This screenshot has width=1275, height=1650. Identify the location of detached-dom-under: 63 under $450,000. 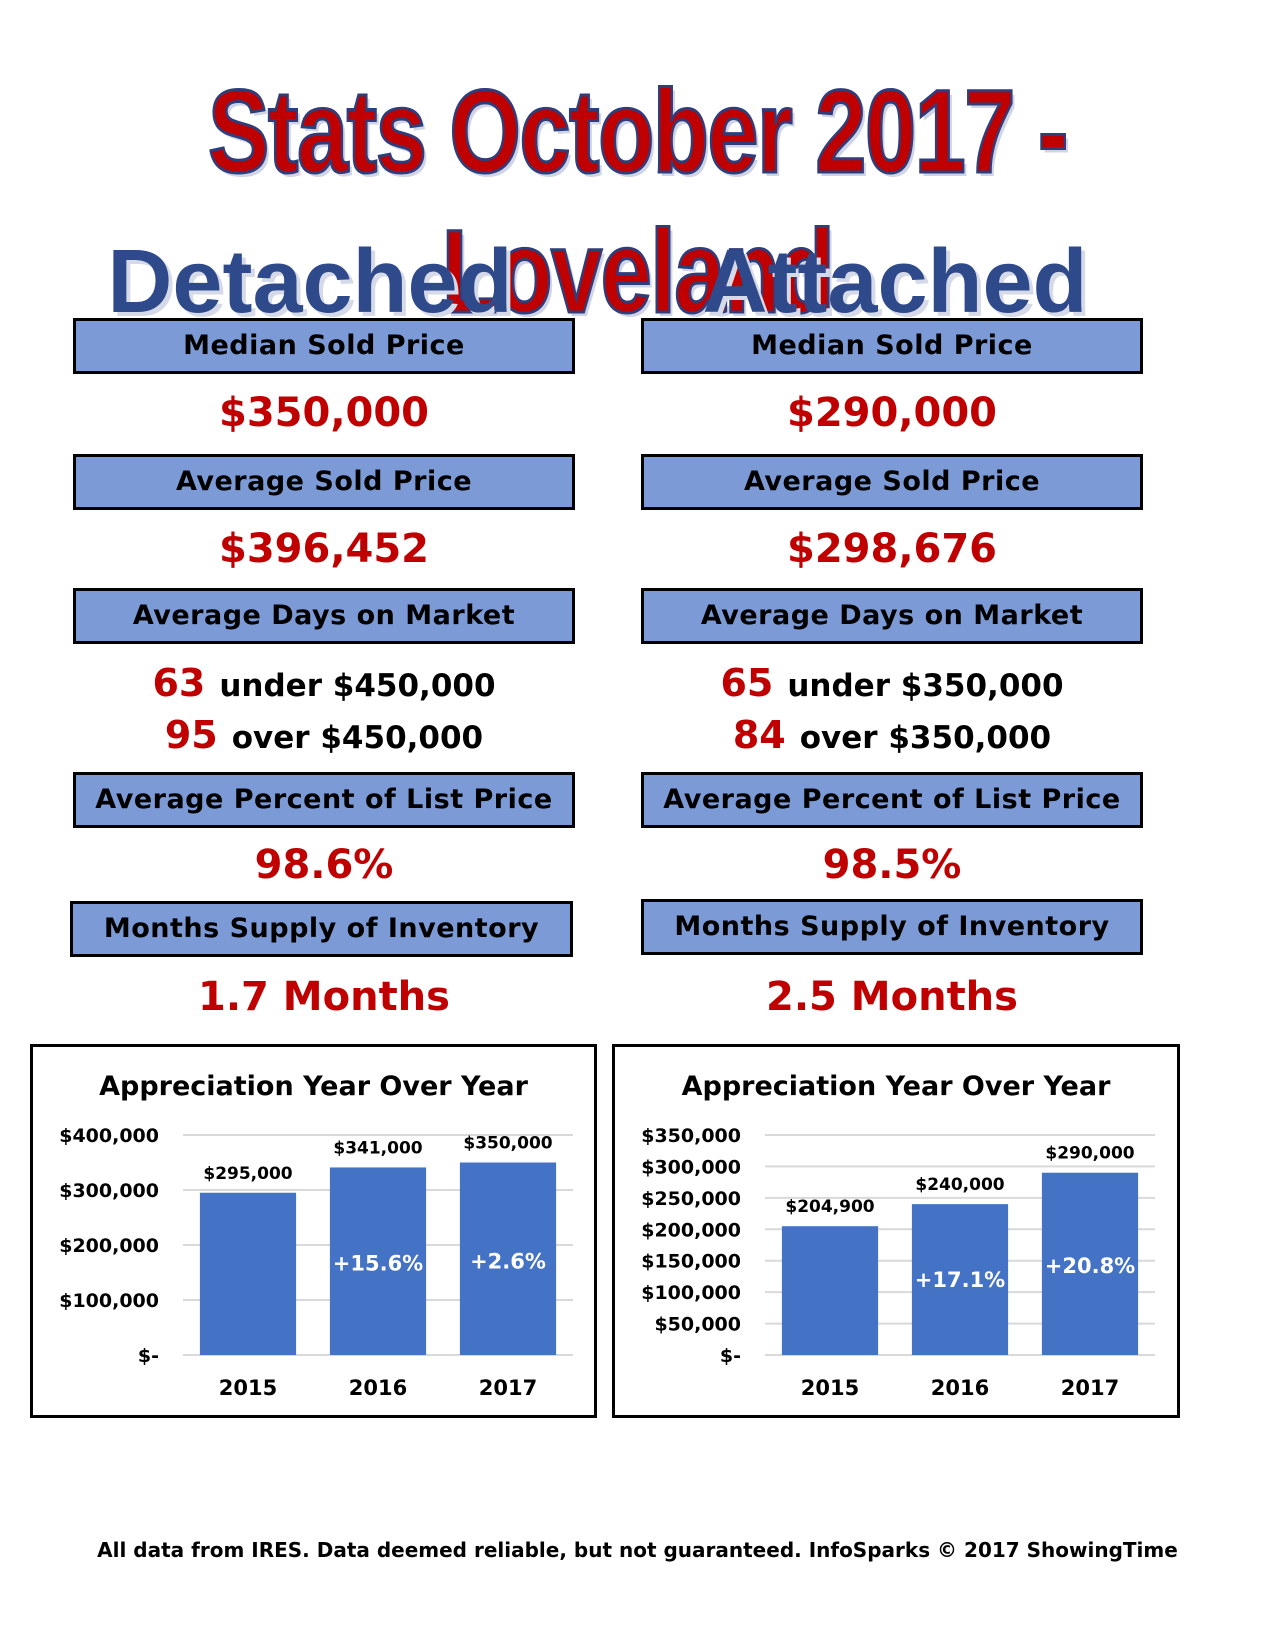
(324, 684).